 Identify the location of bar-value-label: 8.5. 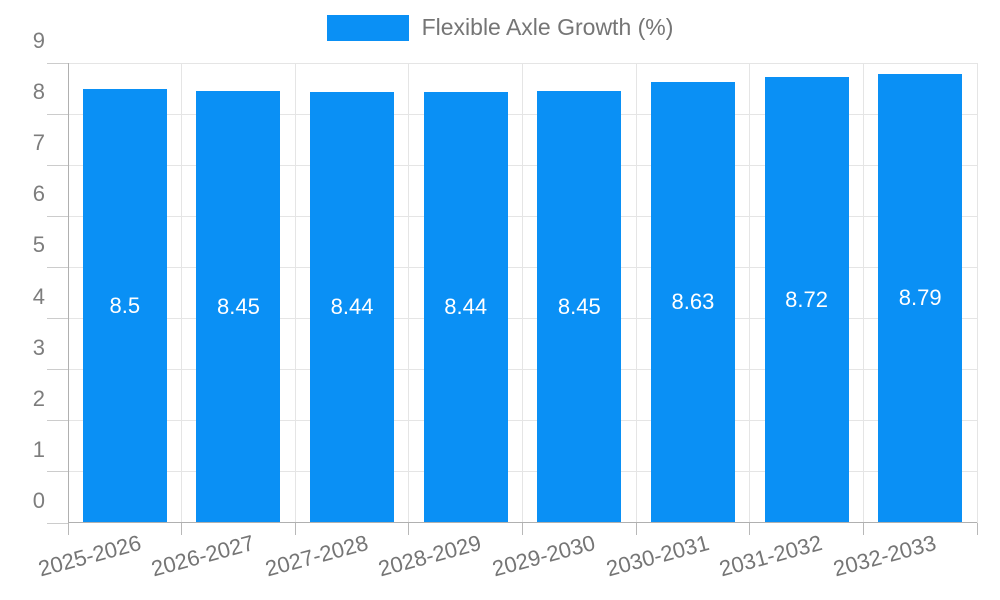
(125, 305).